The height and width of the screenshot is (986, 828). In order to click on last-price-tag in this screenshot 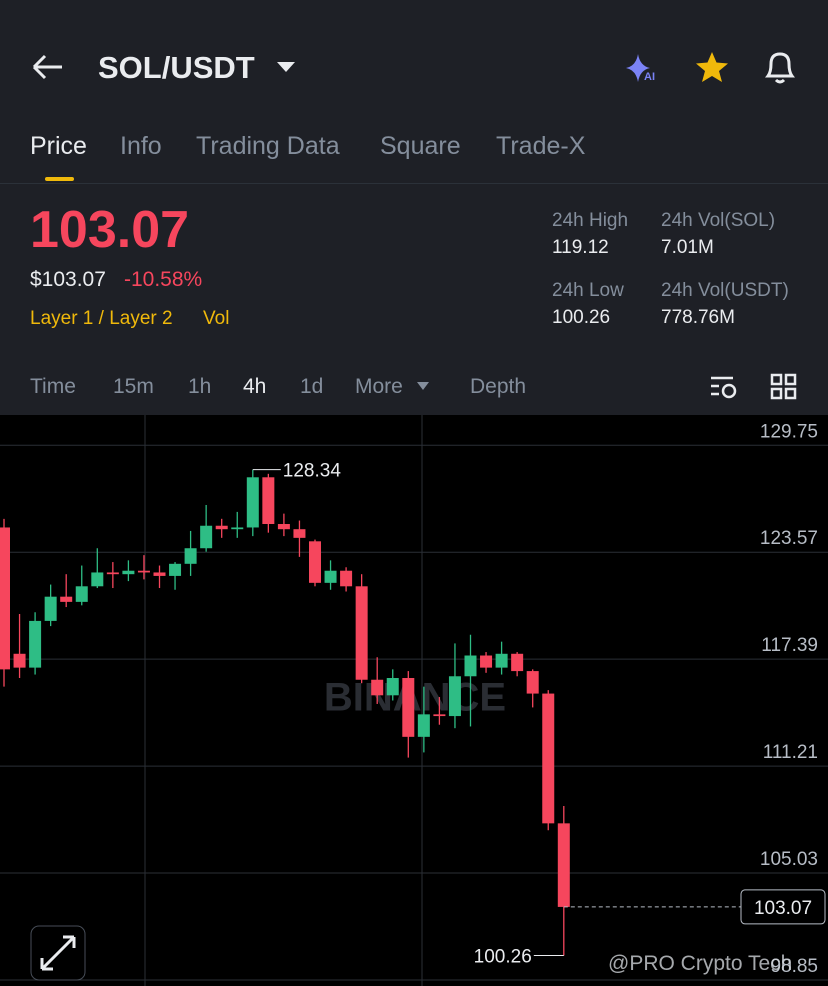, I will do `click(783, 907)`.